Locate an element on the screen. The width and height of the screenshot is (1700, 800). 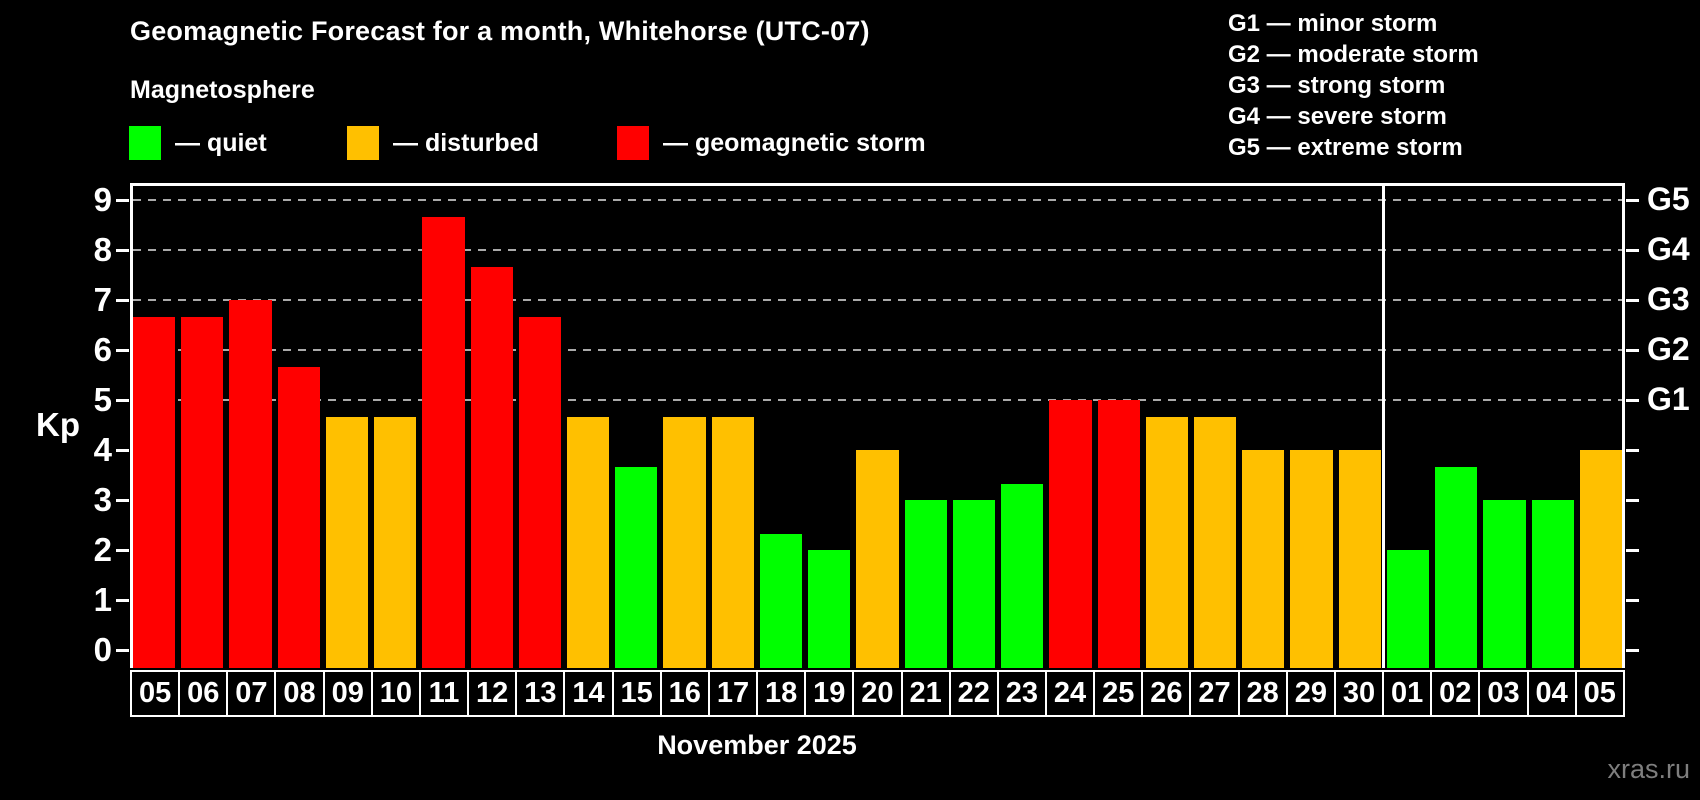
day-label-cell-18: 18 is located at coordinates (781, 693).